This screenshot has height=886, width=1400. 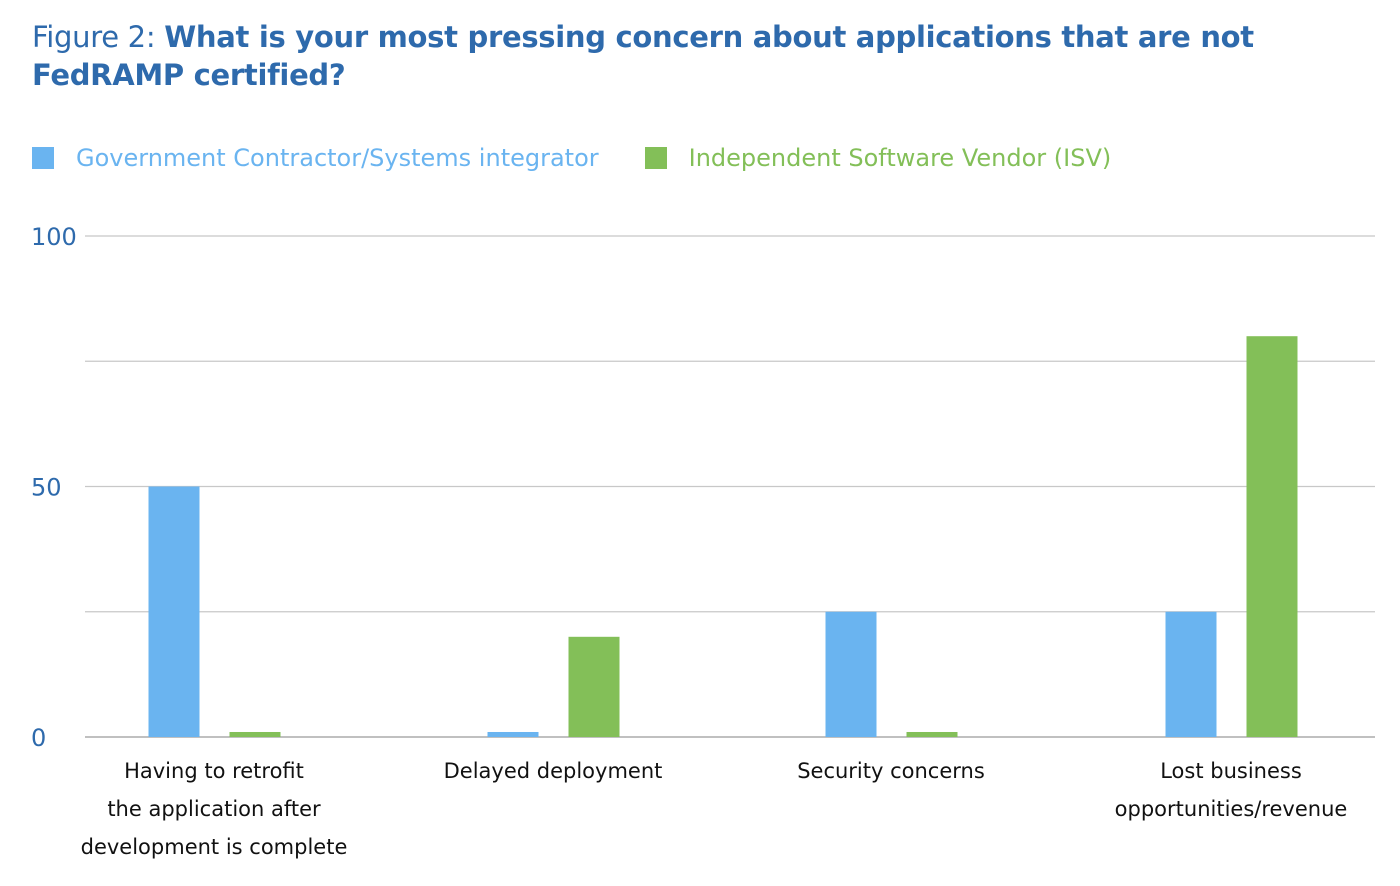 I want to click on figure-prefix: Figure 2:, so click(x=98, y=37).